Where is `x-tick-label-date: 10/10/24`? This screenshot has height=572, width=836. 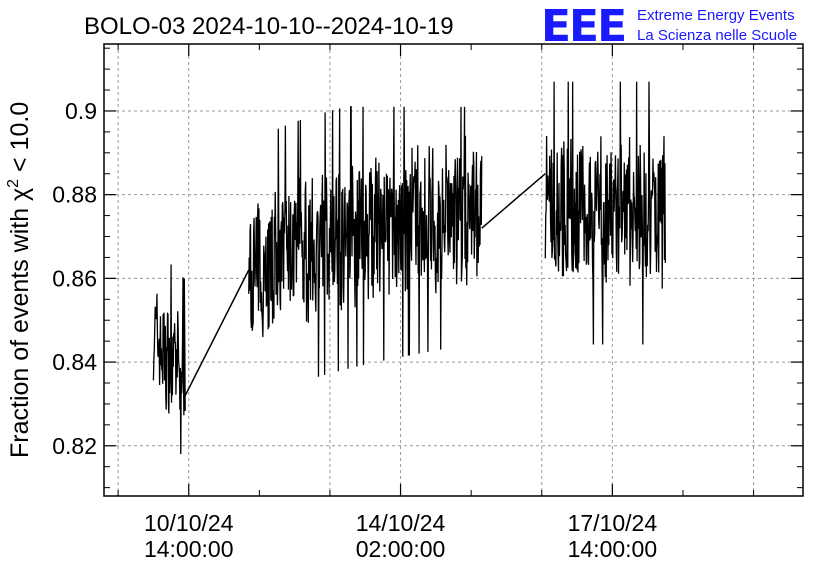
x-tick-label-date: 10/10/24 is located at coordinates (189, 523).